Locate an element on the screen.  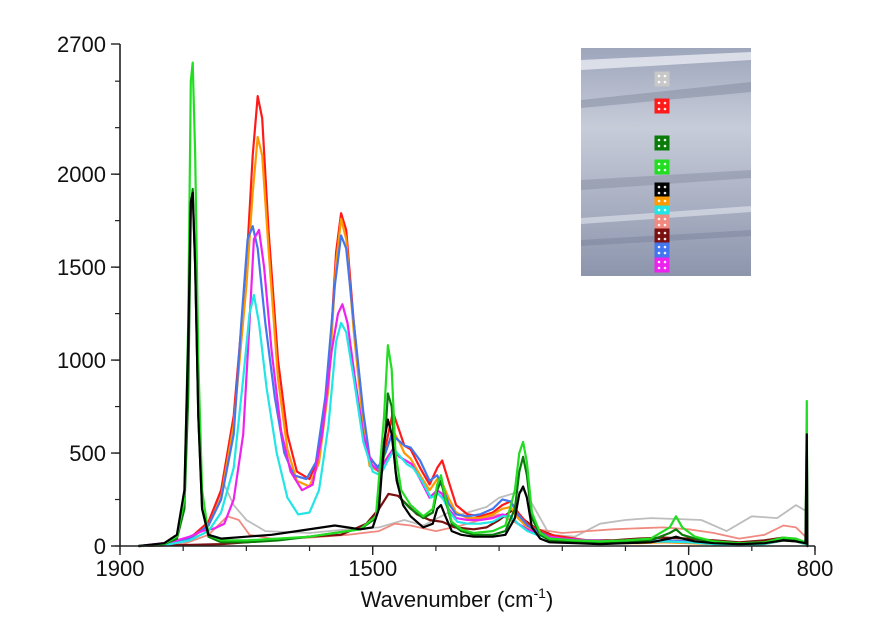
y-ticks: 0 500 1000 1500 2000 2700 is located at coordinates (88, 295).